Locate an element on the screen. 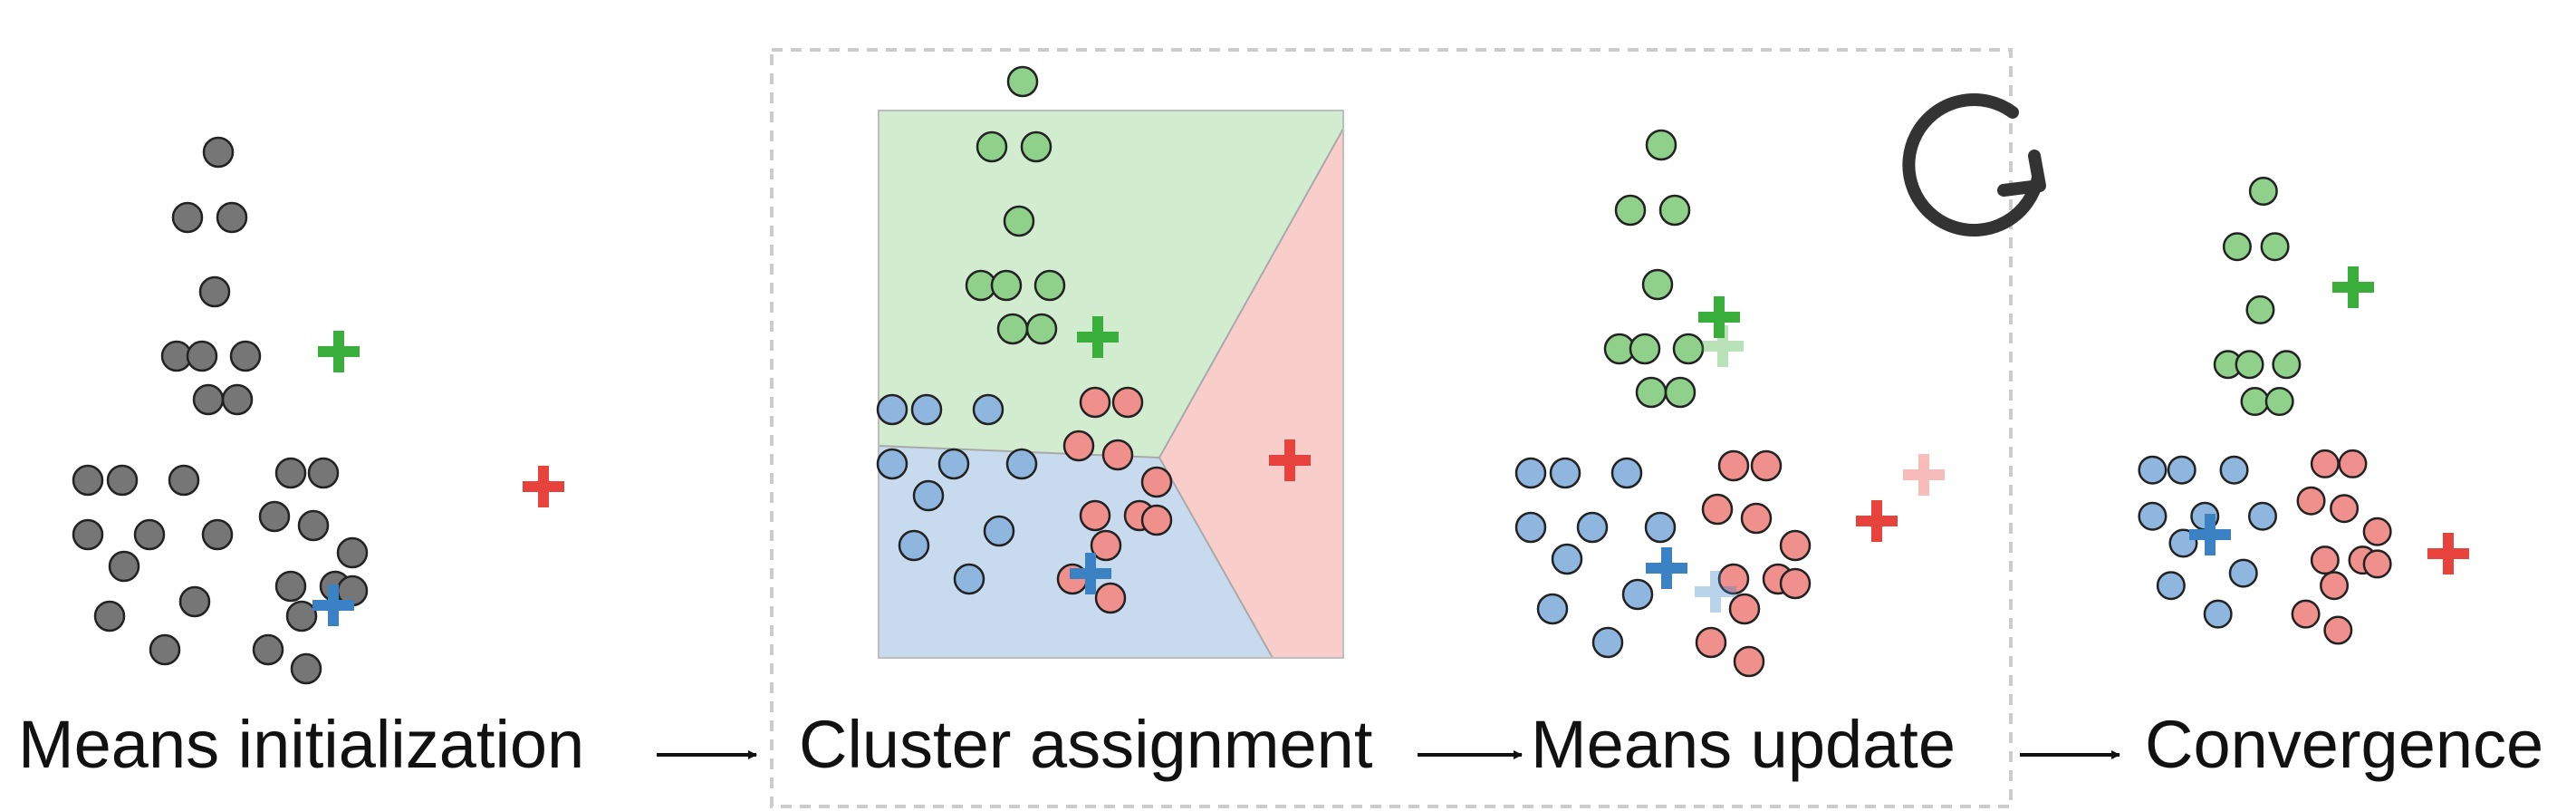  stage-label-means-initialization: Means initialization is located at coordinates (301, 744).